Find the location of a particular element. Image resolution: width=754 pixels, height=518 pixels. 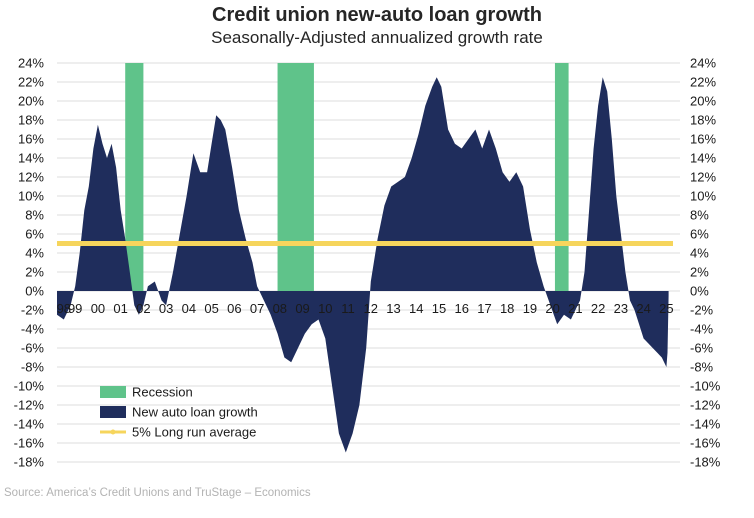

y-tick-label-right: 0% is located at coordinates (699, 291).